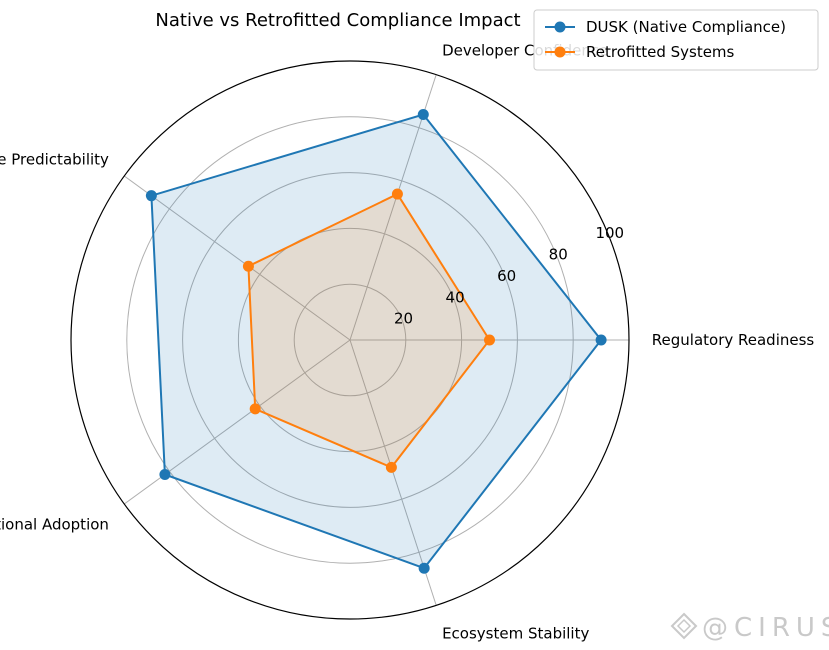  I want to click on legend-marker-retrofitted, so click(560, 52).